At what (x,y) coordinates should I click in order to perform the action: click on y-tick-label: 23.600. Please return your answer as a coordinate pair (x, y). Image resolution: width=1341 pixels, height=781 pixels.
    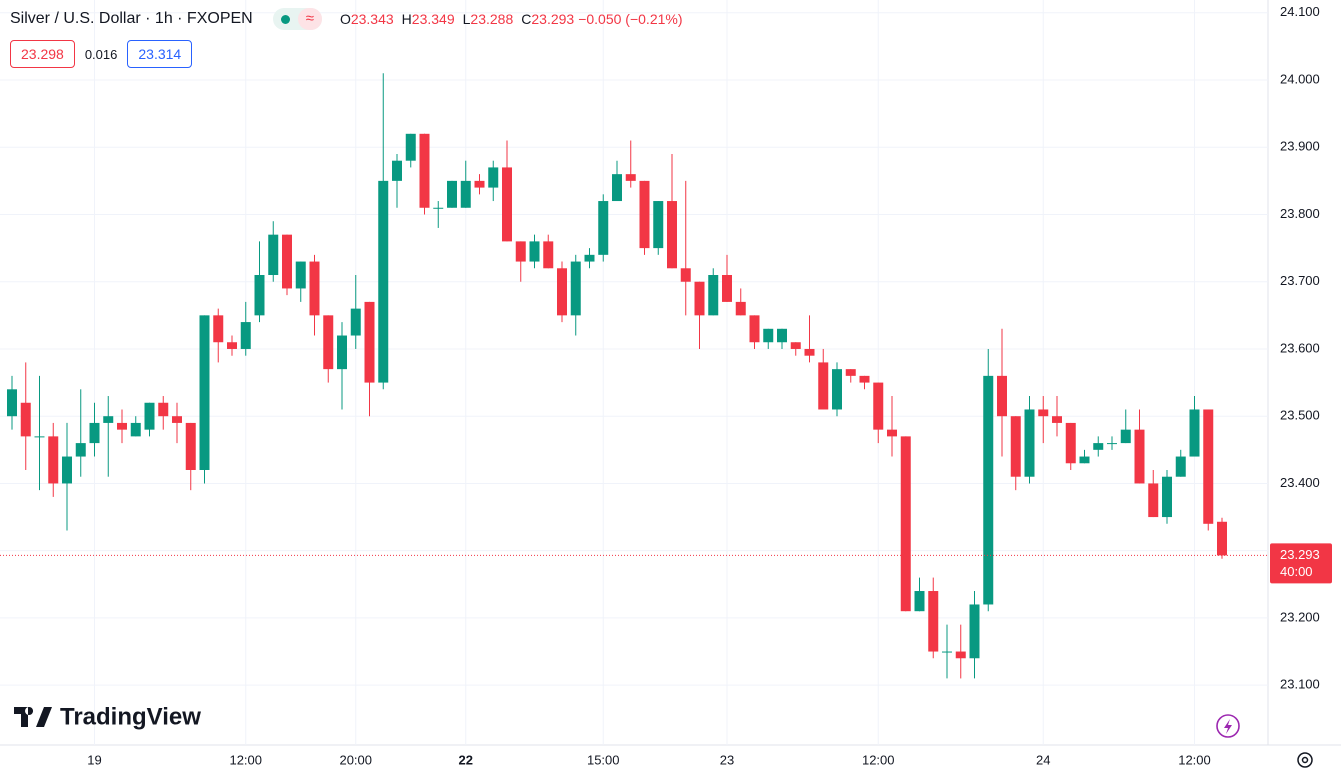
    Looking at the image, I should click on (1300, 347).